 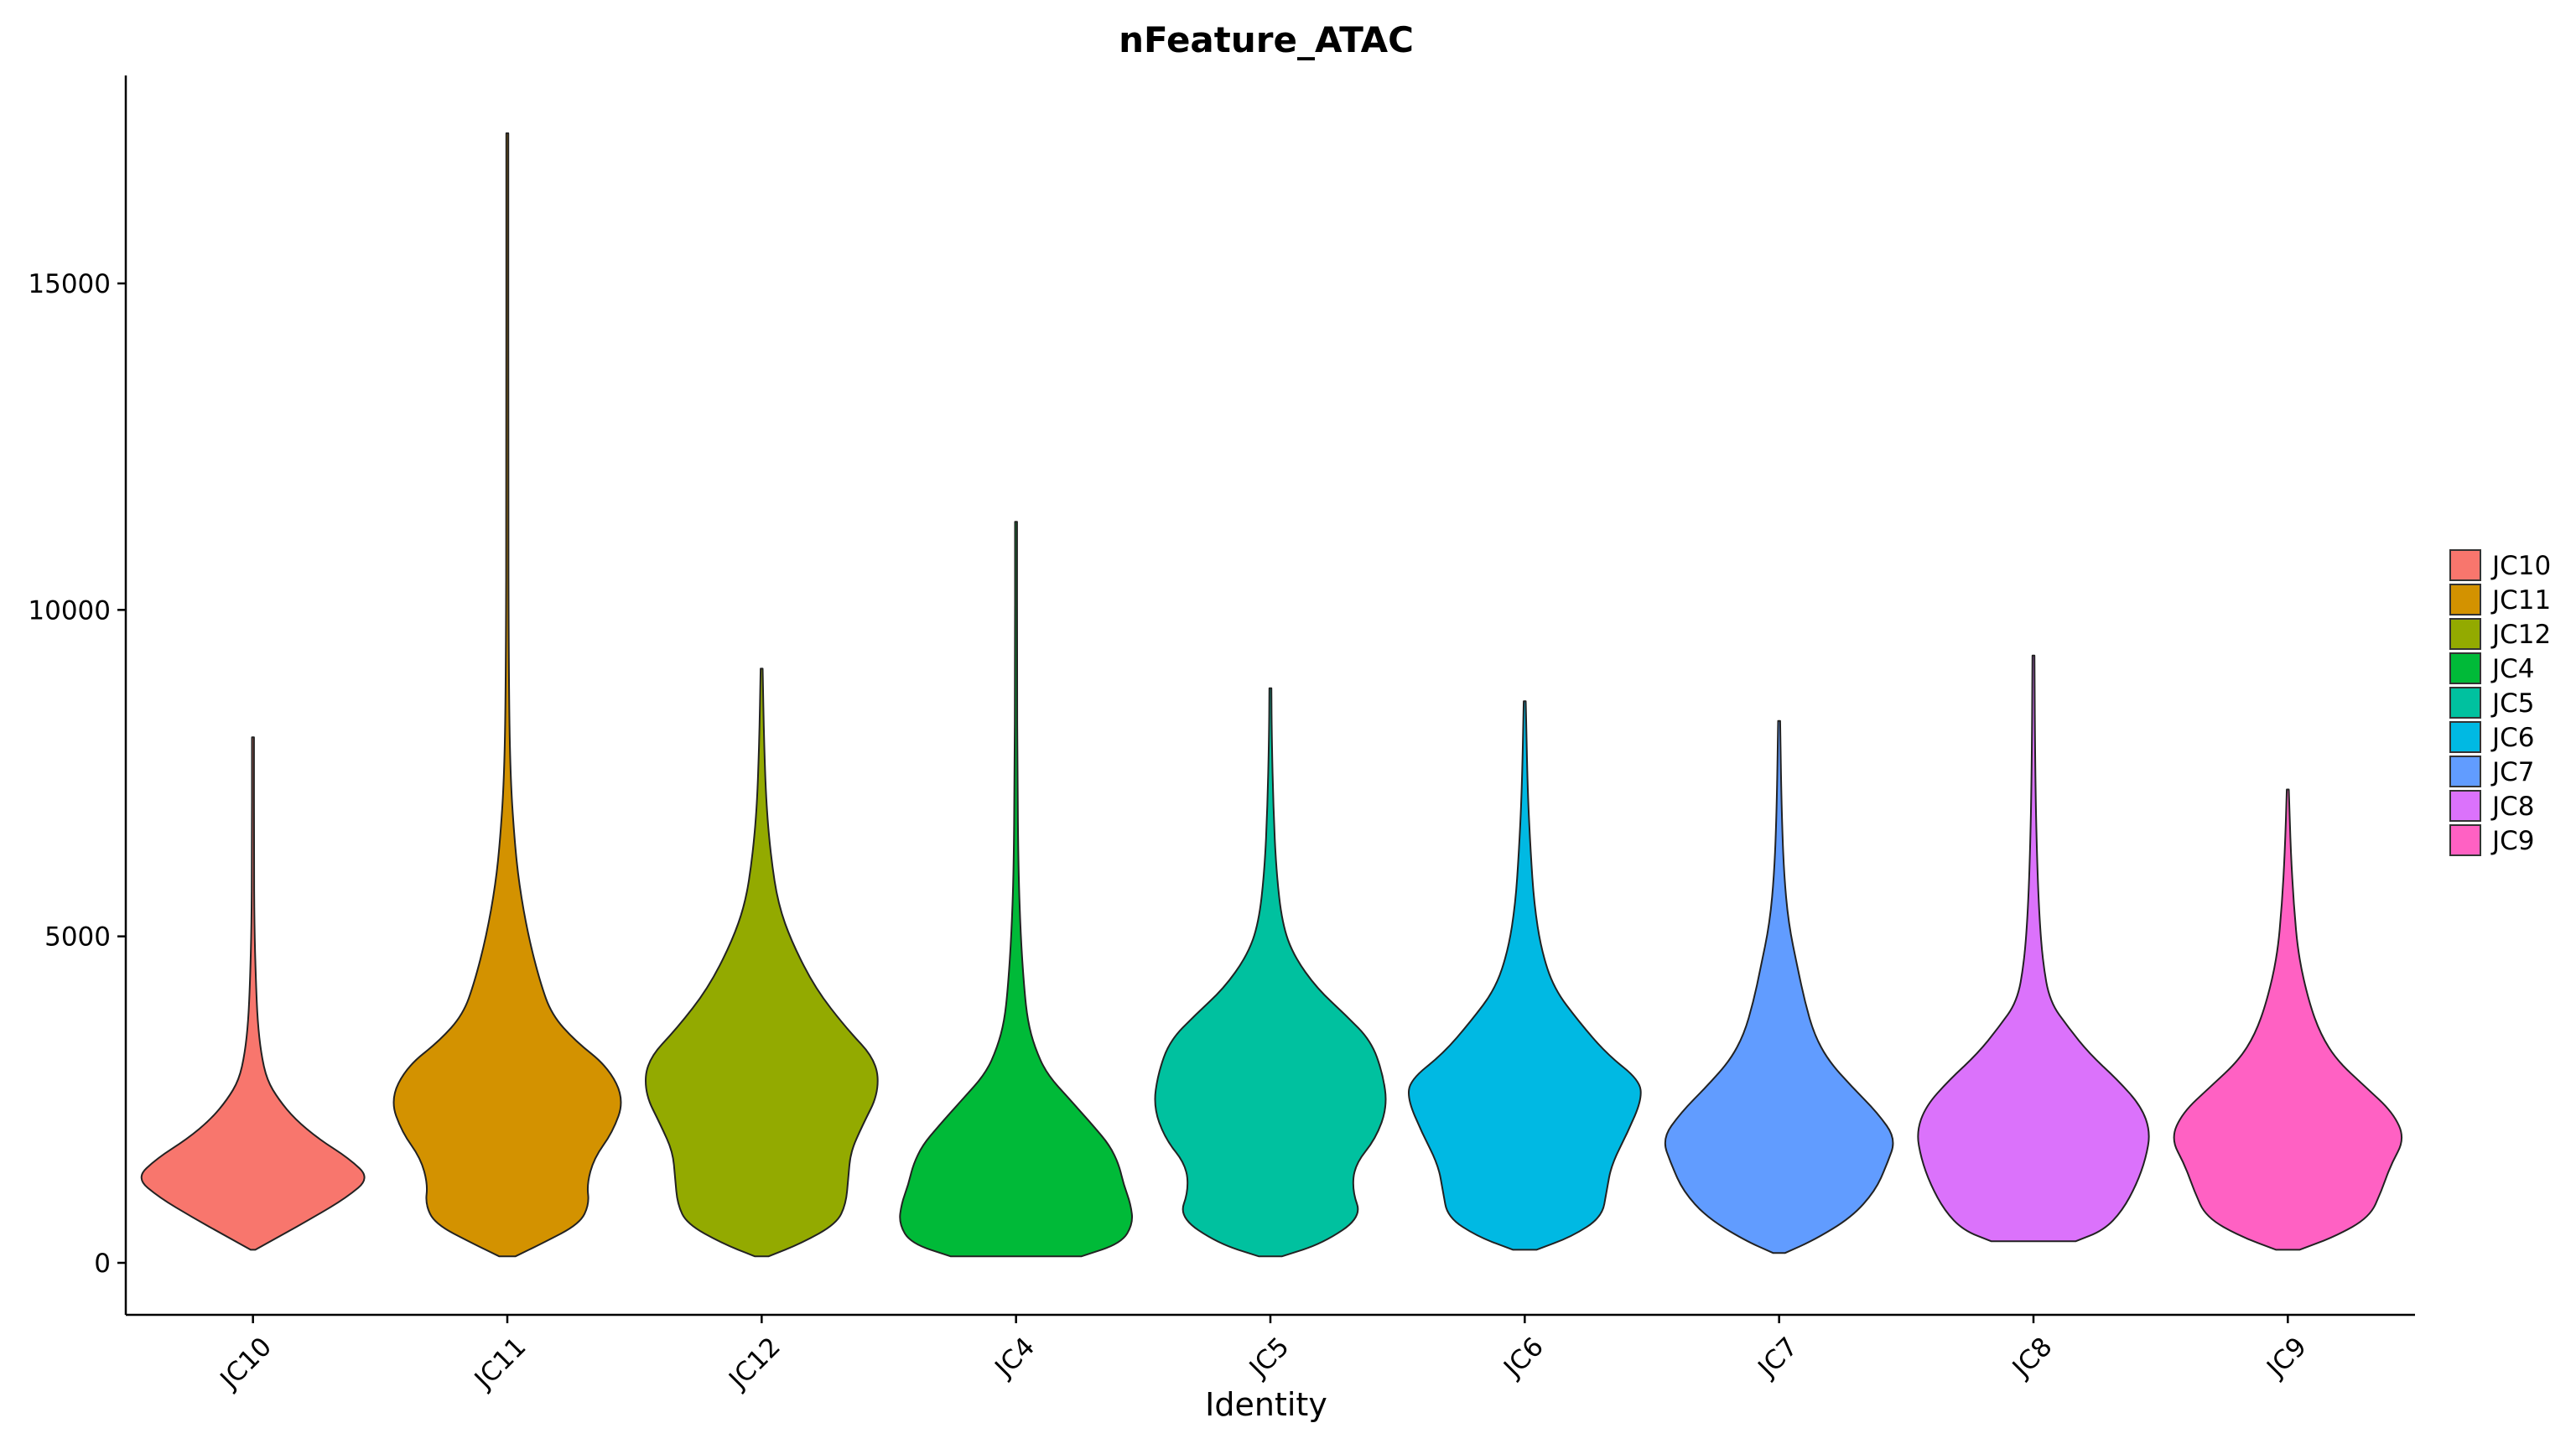 What do you see at coordinates (69, 610) in the screenshot?
I see `y-tick-label: 10000` at bounding box center [69, 610].